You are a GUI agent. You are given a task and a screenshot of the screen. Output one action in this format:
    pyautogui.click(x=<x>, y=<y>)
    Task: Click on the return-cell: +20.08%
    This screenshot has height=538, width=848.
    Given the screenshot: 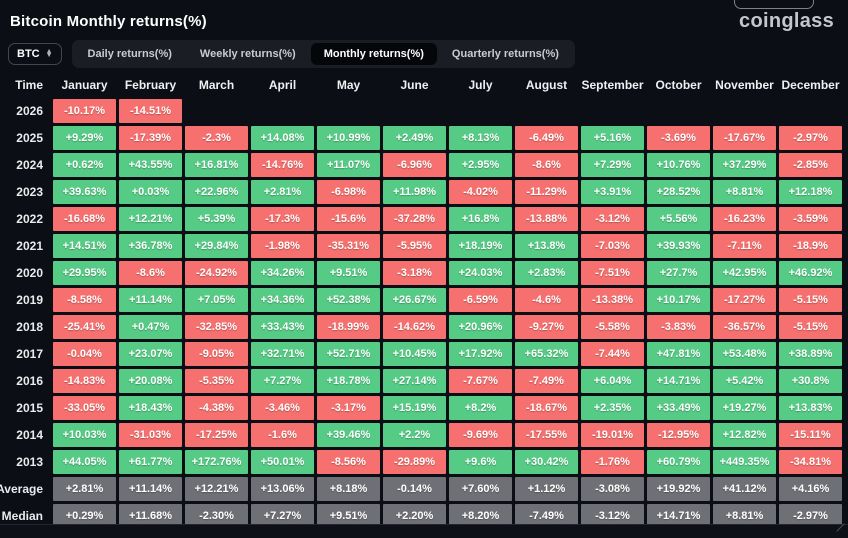 What is the action you would take?
    pyautogui.click(x=150, y=381)
    